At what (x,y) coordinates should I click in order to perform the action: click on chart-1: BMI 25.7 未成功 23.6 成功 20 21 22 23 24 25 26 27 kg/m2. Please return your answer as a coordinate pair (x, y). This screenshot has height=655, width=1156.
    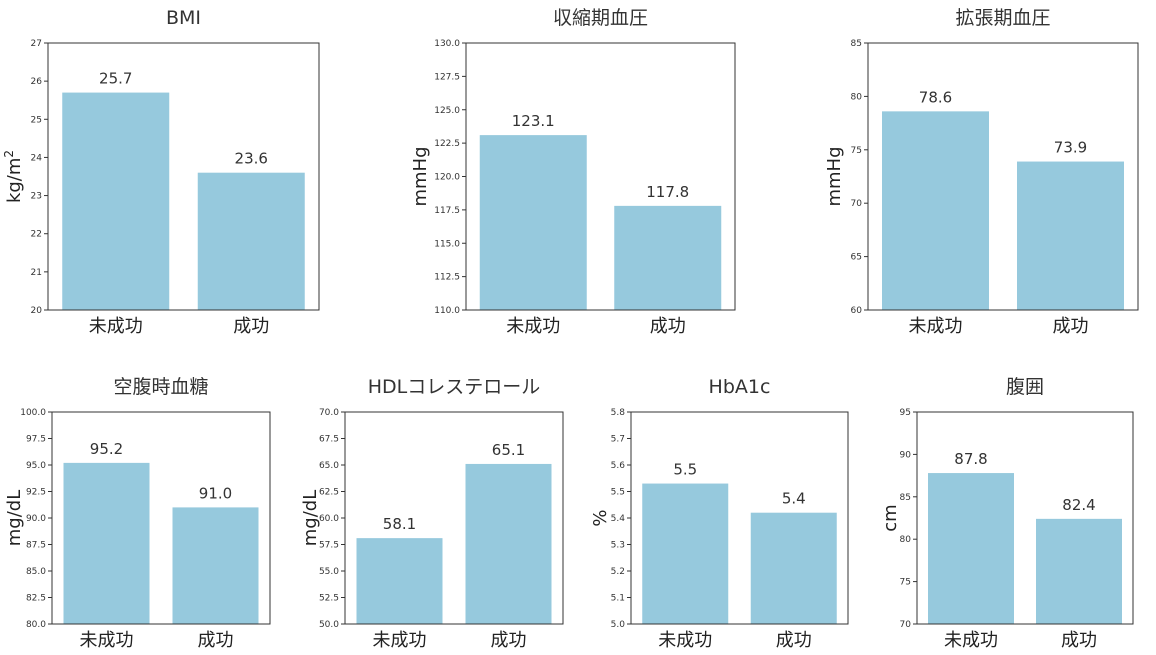
    Looking at the image, I should click on (161, 172).